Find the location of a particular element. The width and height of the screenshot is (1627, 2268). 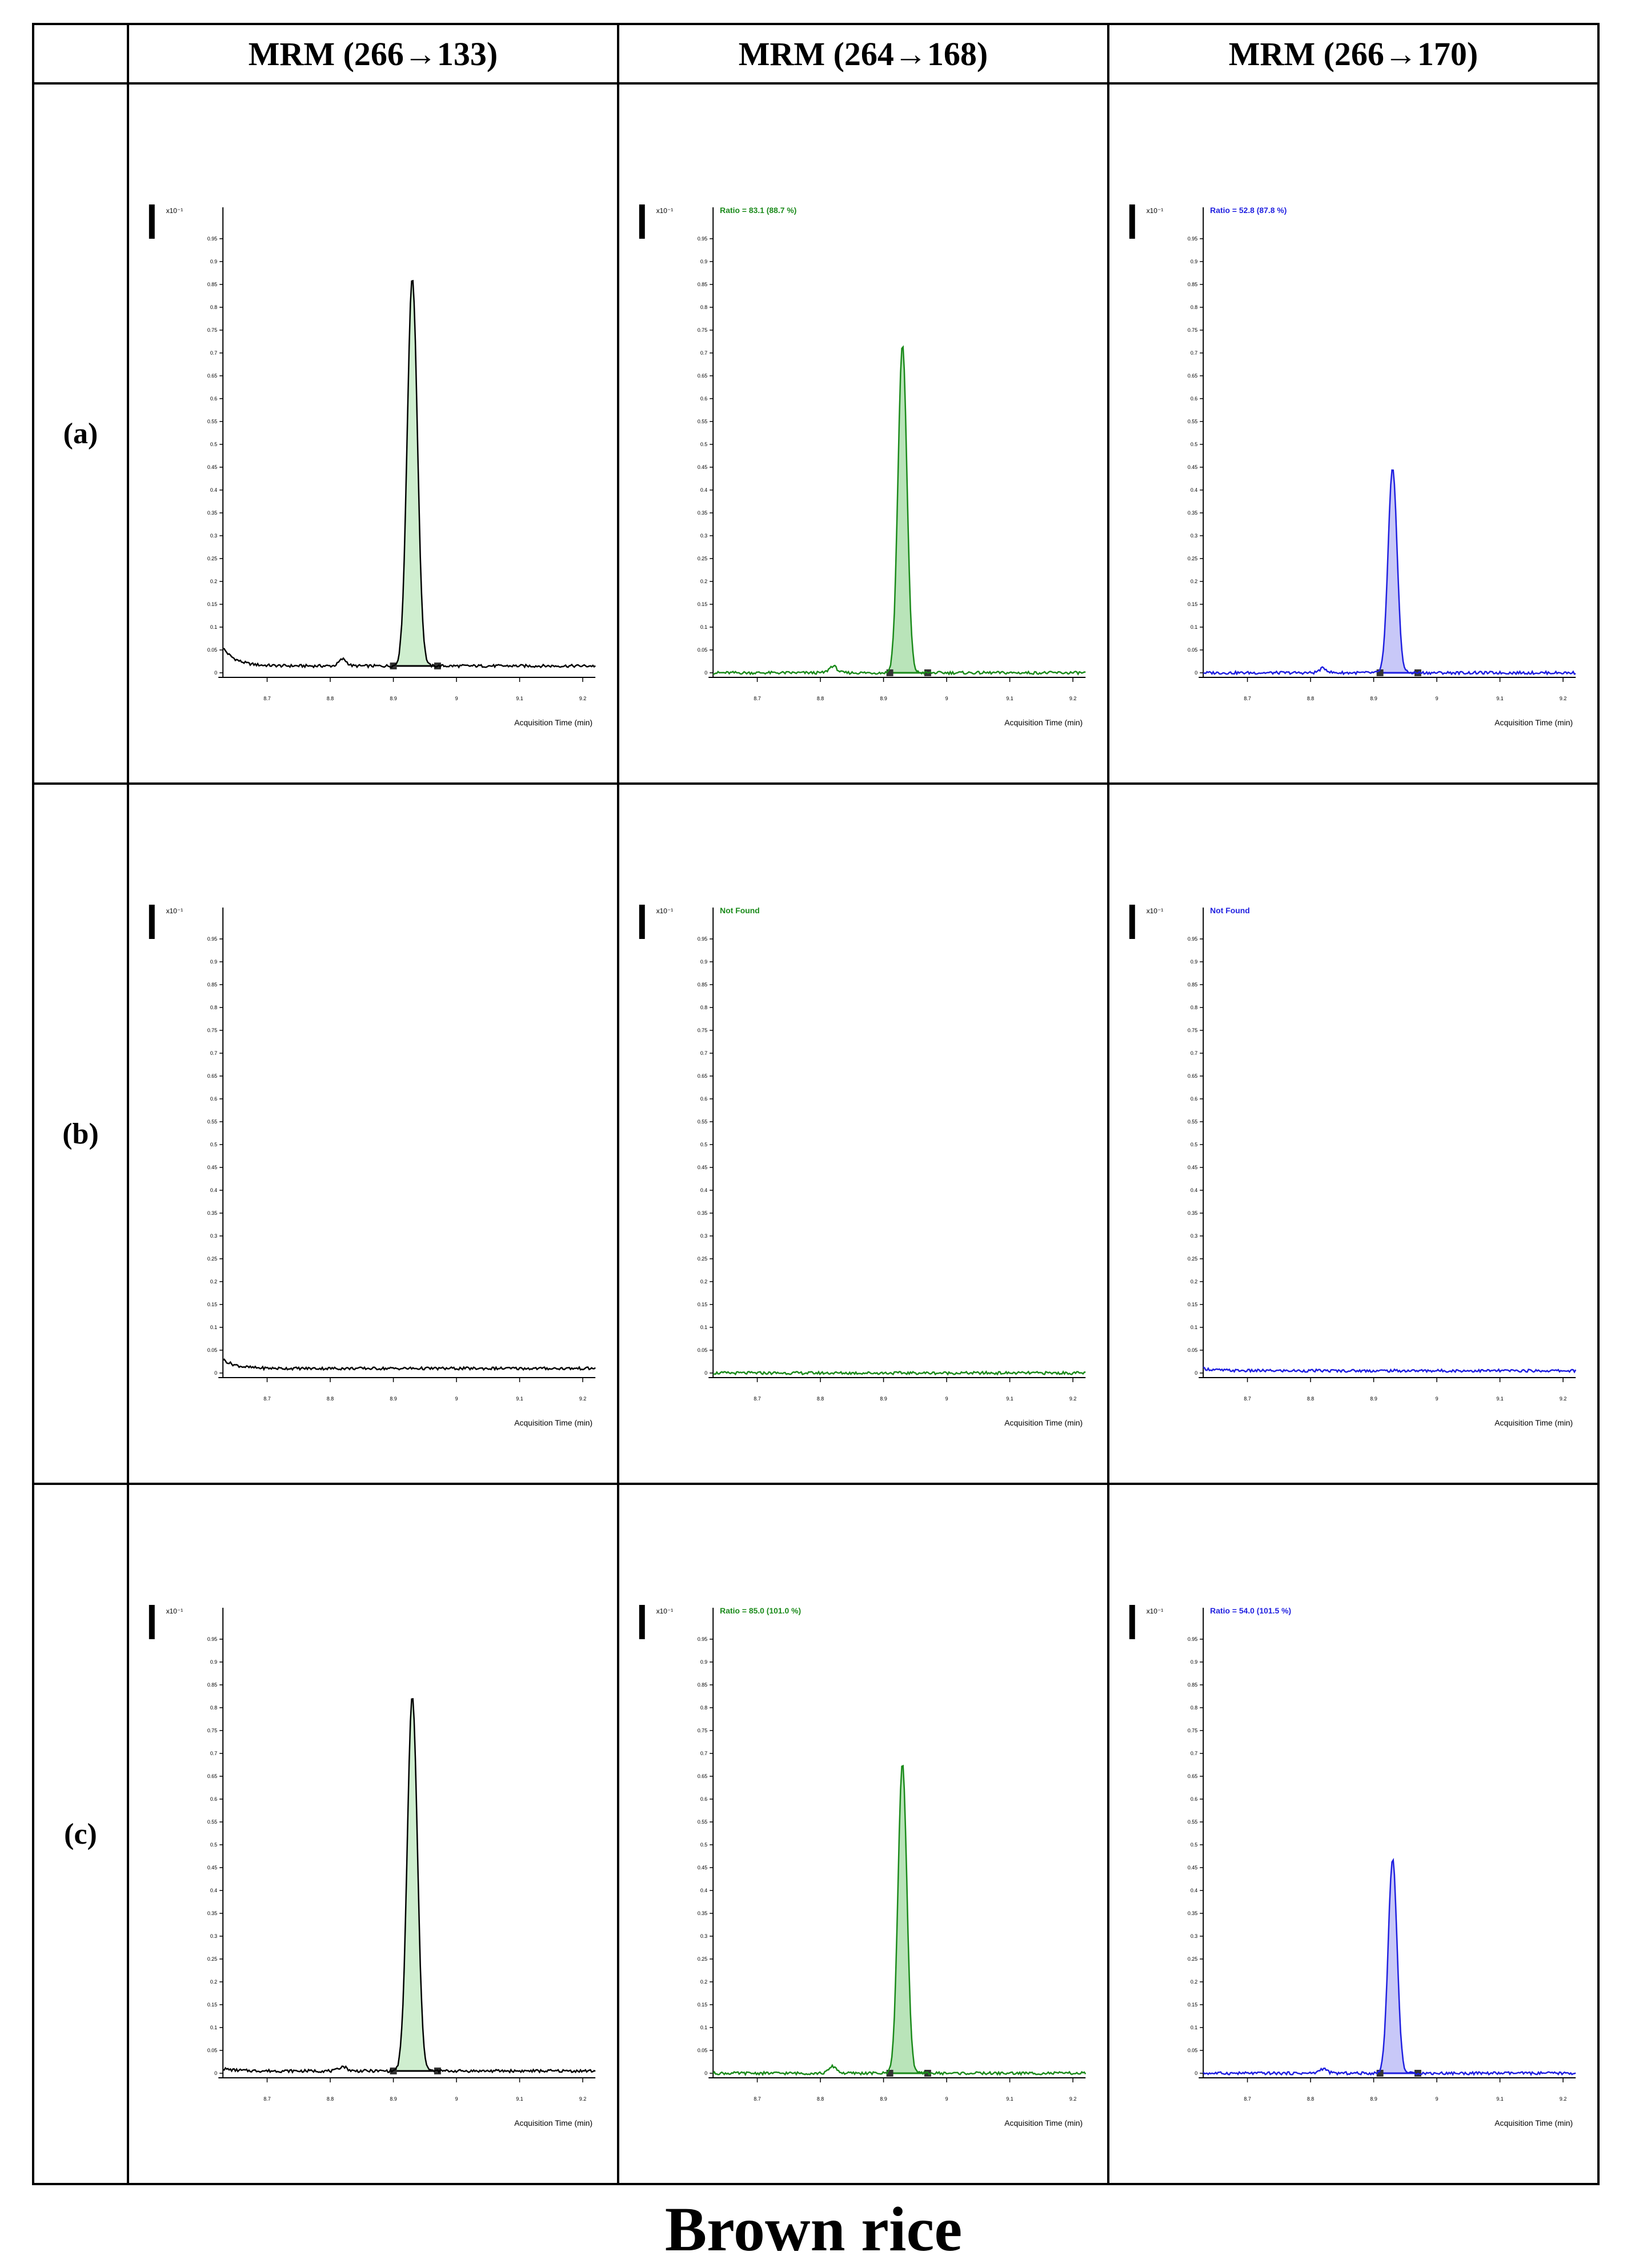

integrated-peak-area is located at coordinates (415, 473).